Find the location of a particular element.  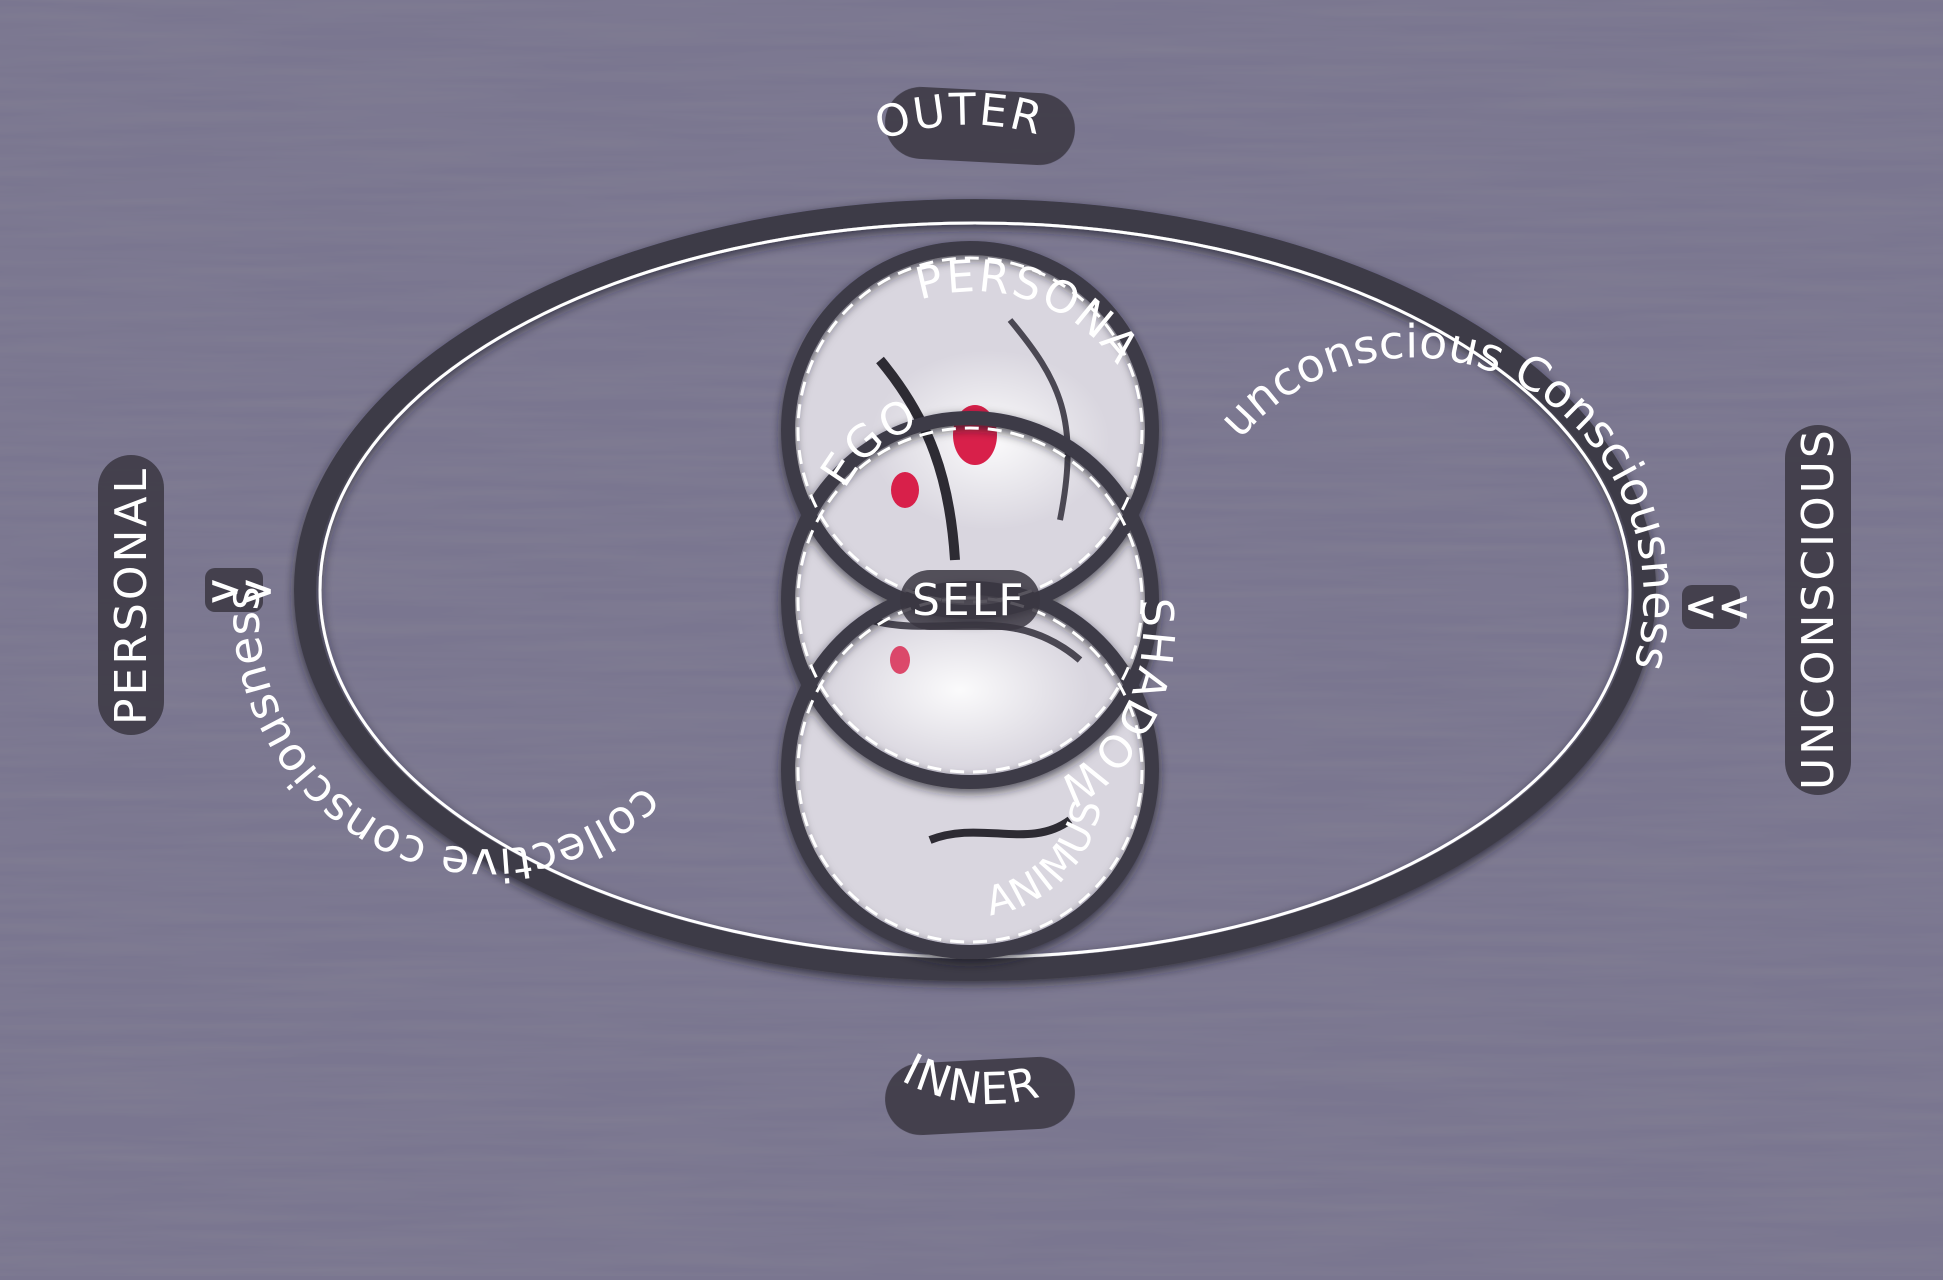

label-self: SELF is located at coordinates (969, 600).